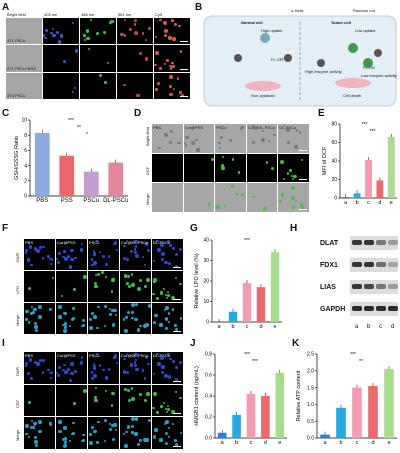 The height and width of the screenshot is (453, 400). Describe the element at coordinates (262, 138) in the screenshot. I see `micrograph-tile: Cur@DL-PSCu` at that location.